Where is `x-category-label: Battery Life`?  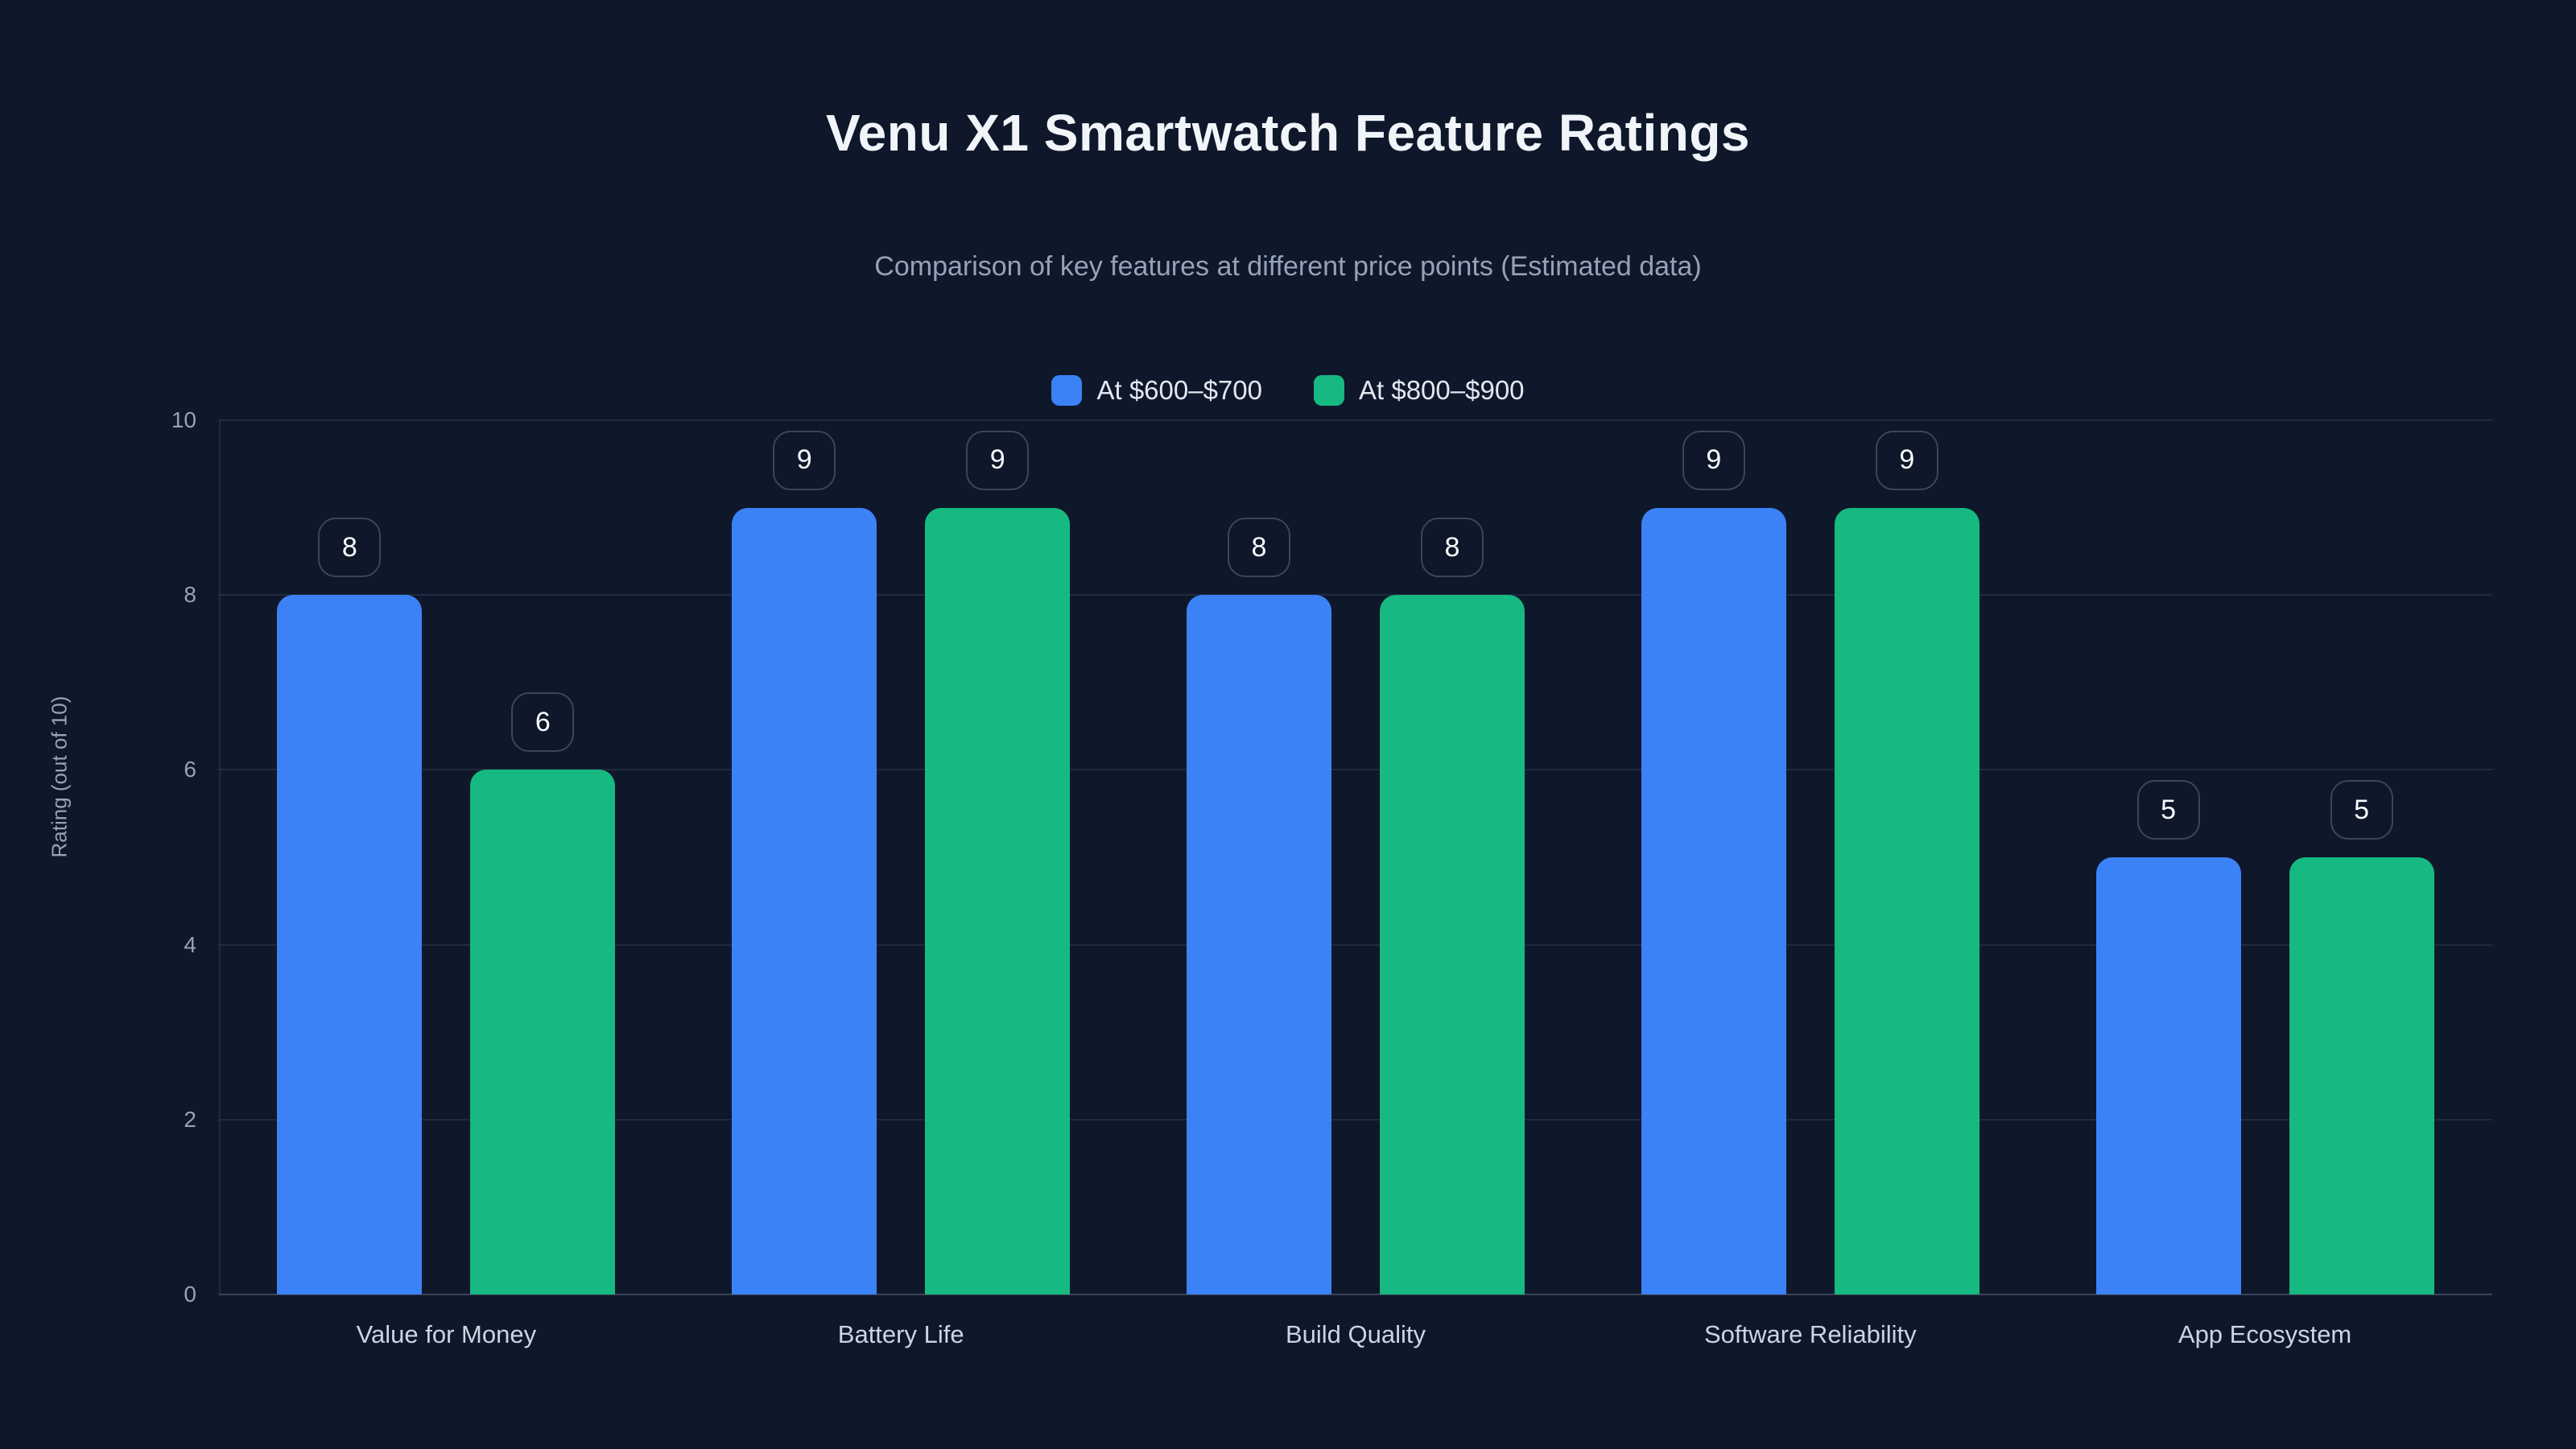
x-category-label: Battery Life is located at coordinates (900, 1334).